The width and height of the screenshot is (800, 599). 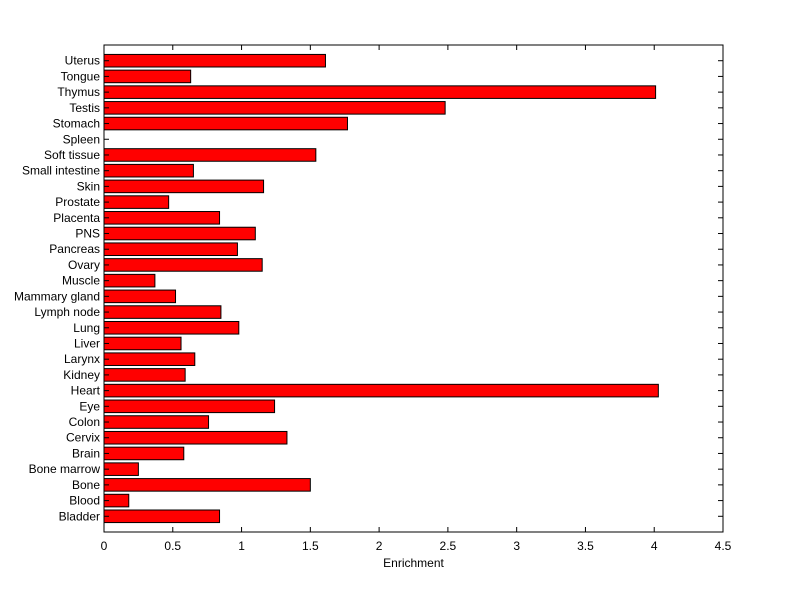 I want to click on bar-skin, so click(x=184, y=186).